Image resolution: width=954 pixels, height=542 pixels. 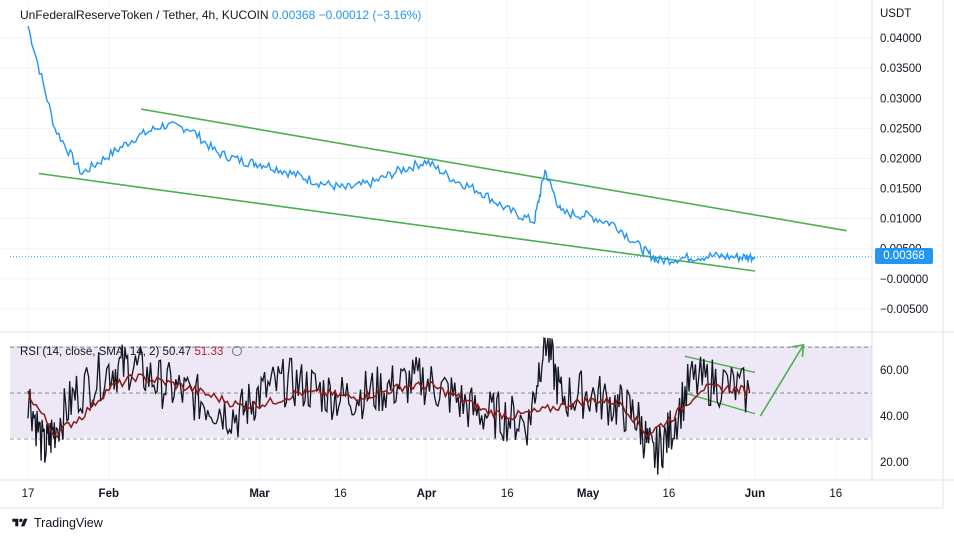 What do you see at coordinates (397, 222) in the screenshot?
I see `trendline` at bounding box center [397, 222].